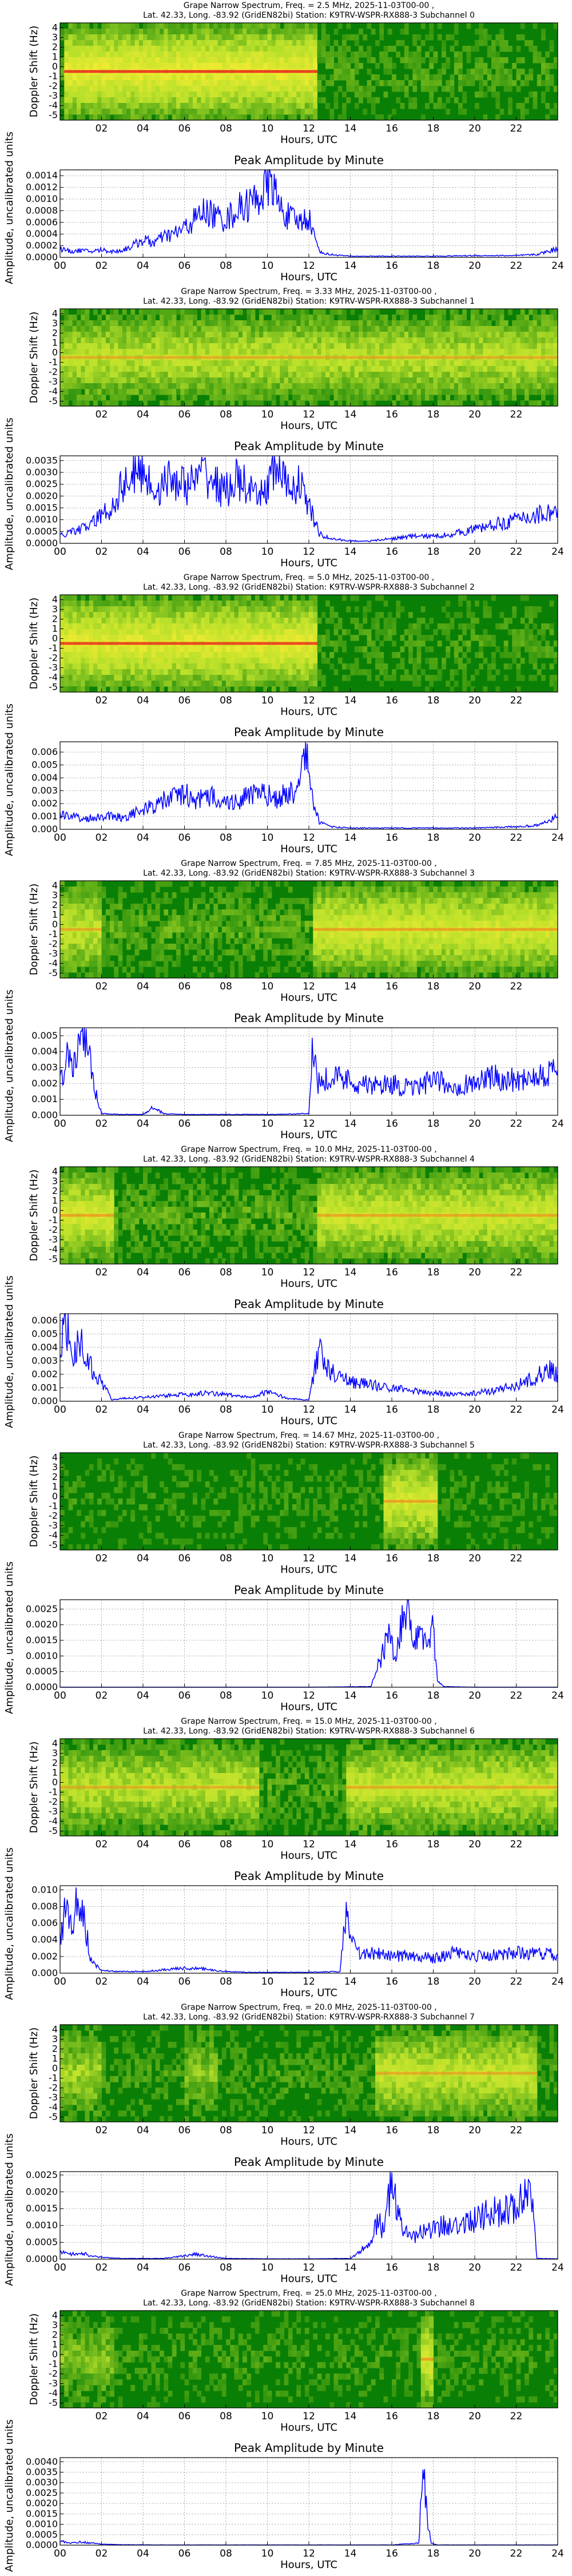 The image size is (572, 2576). Describe the element at coordinates (309, 986) in the screenshot. I see `spectrogram-xtick: 12` at that location.